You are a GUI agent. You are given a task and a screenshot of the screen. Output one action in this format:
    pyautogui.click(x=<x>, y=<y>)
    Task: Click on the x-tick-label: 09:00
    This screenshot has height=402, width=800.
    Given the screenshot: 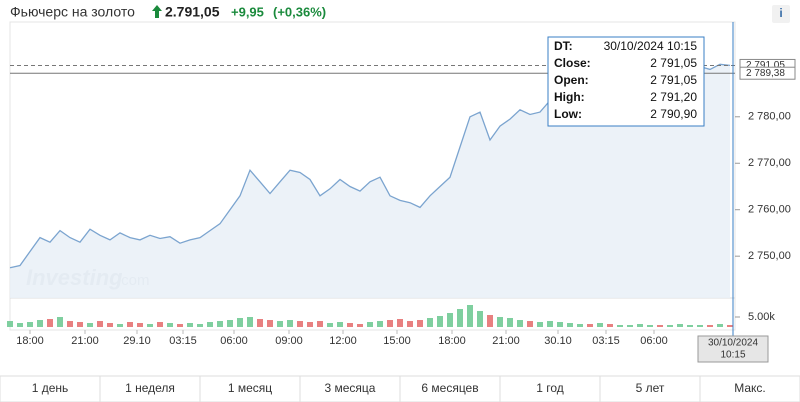 What is the action you would take?
    pyautogui.click(x=289, y=341)
    